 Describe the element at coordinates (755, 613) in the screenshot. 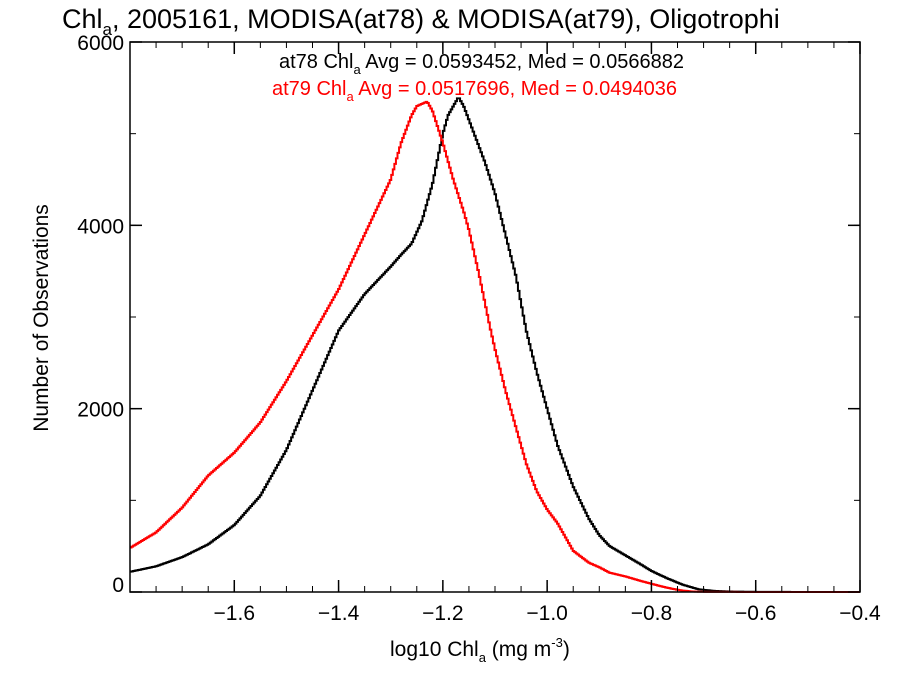

I see `x-tick-label: −0.6` at that location.